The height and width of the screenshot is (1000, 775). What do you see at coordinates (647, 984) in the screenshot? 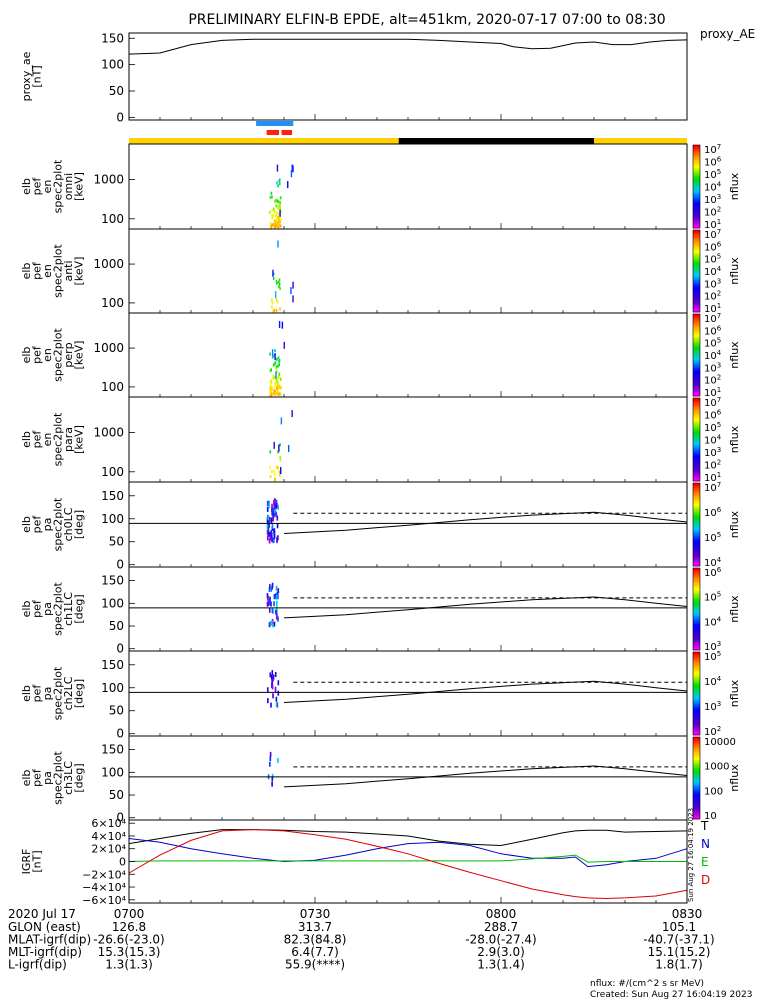
I see `units-note: nflux: #/(cm^2 s sr MeV)` at bounding box center [647, 984].